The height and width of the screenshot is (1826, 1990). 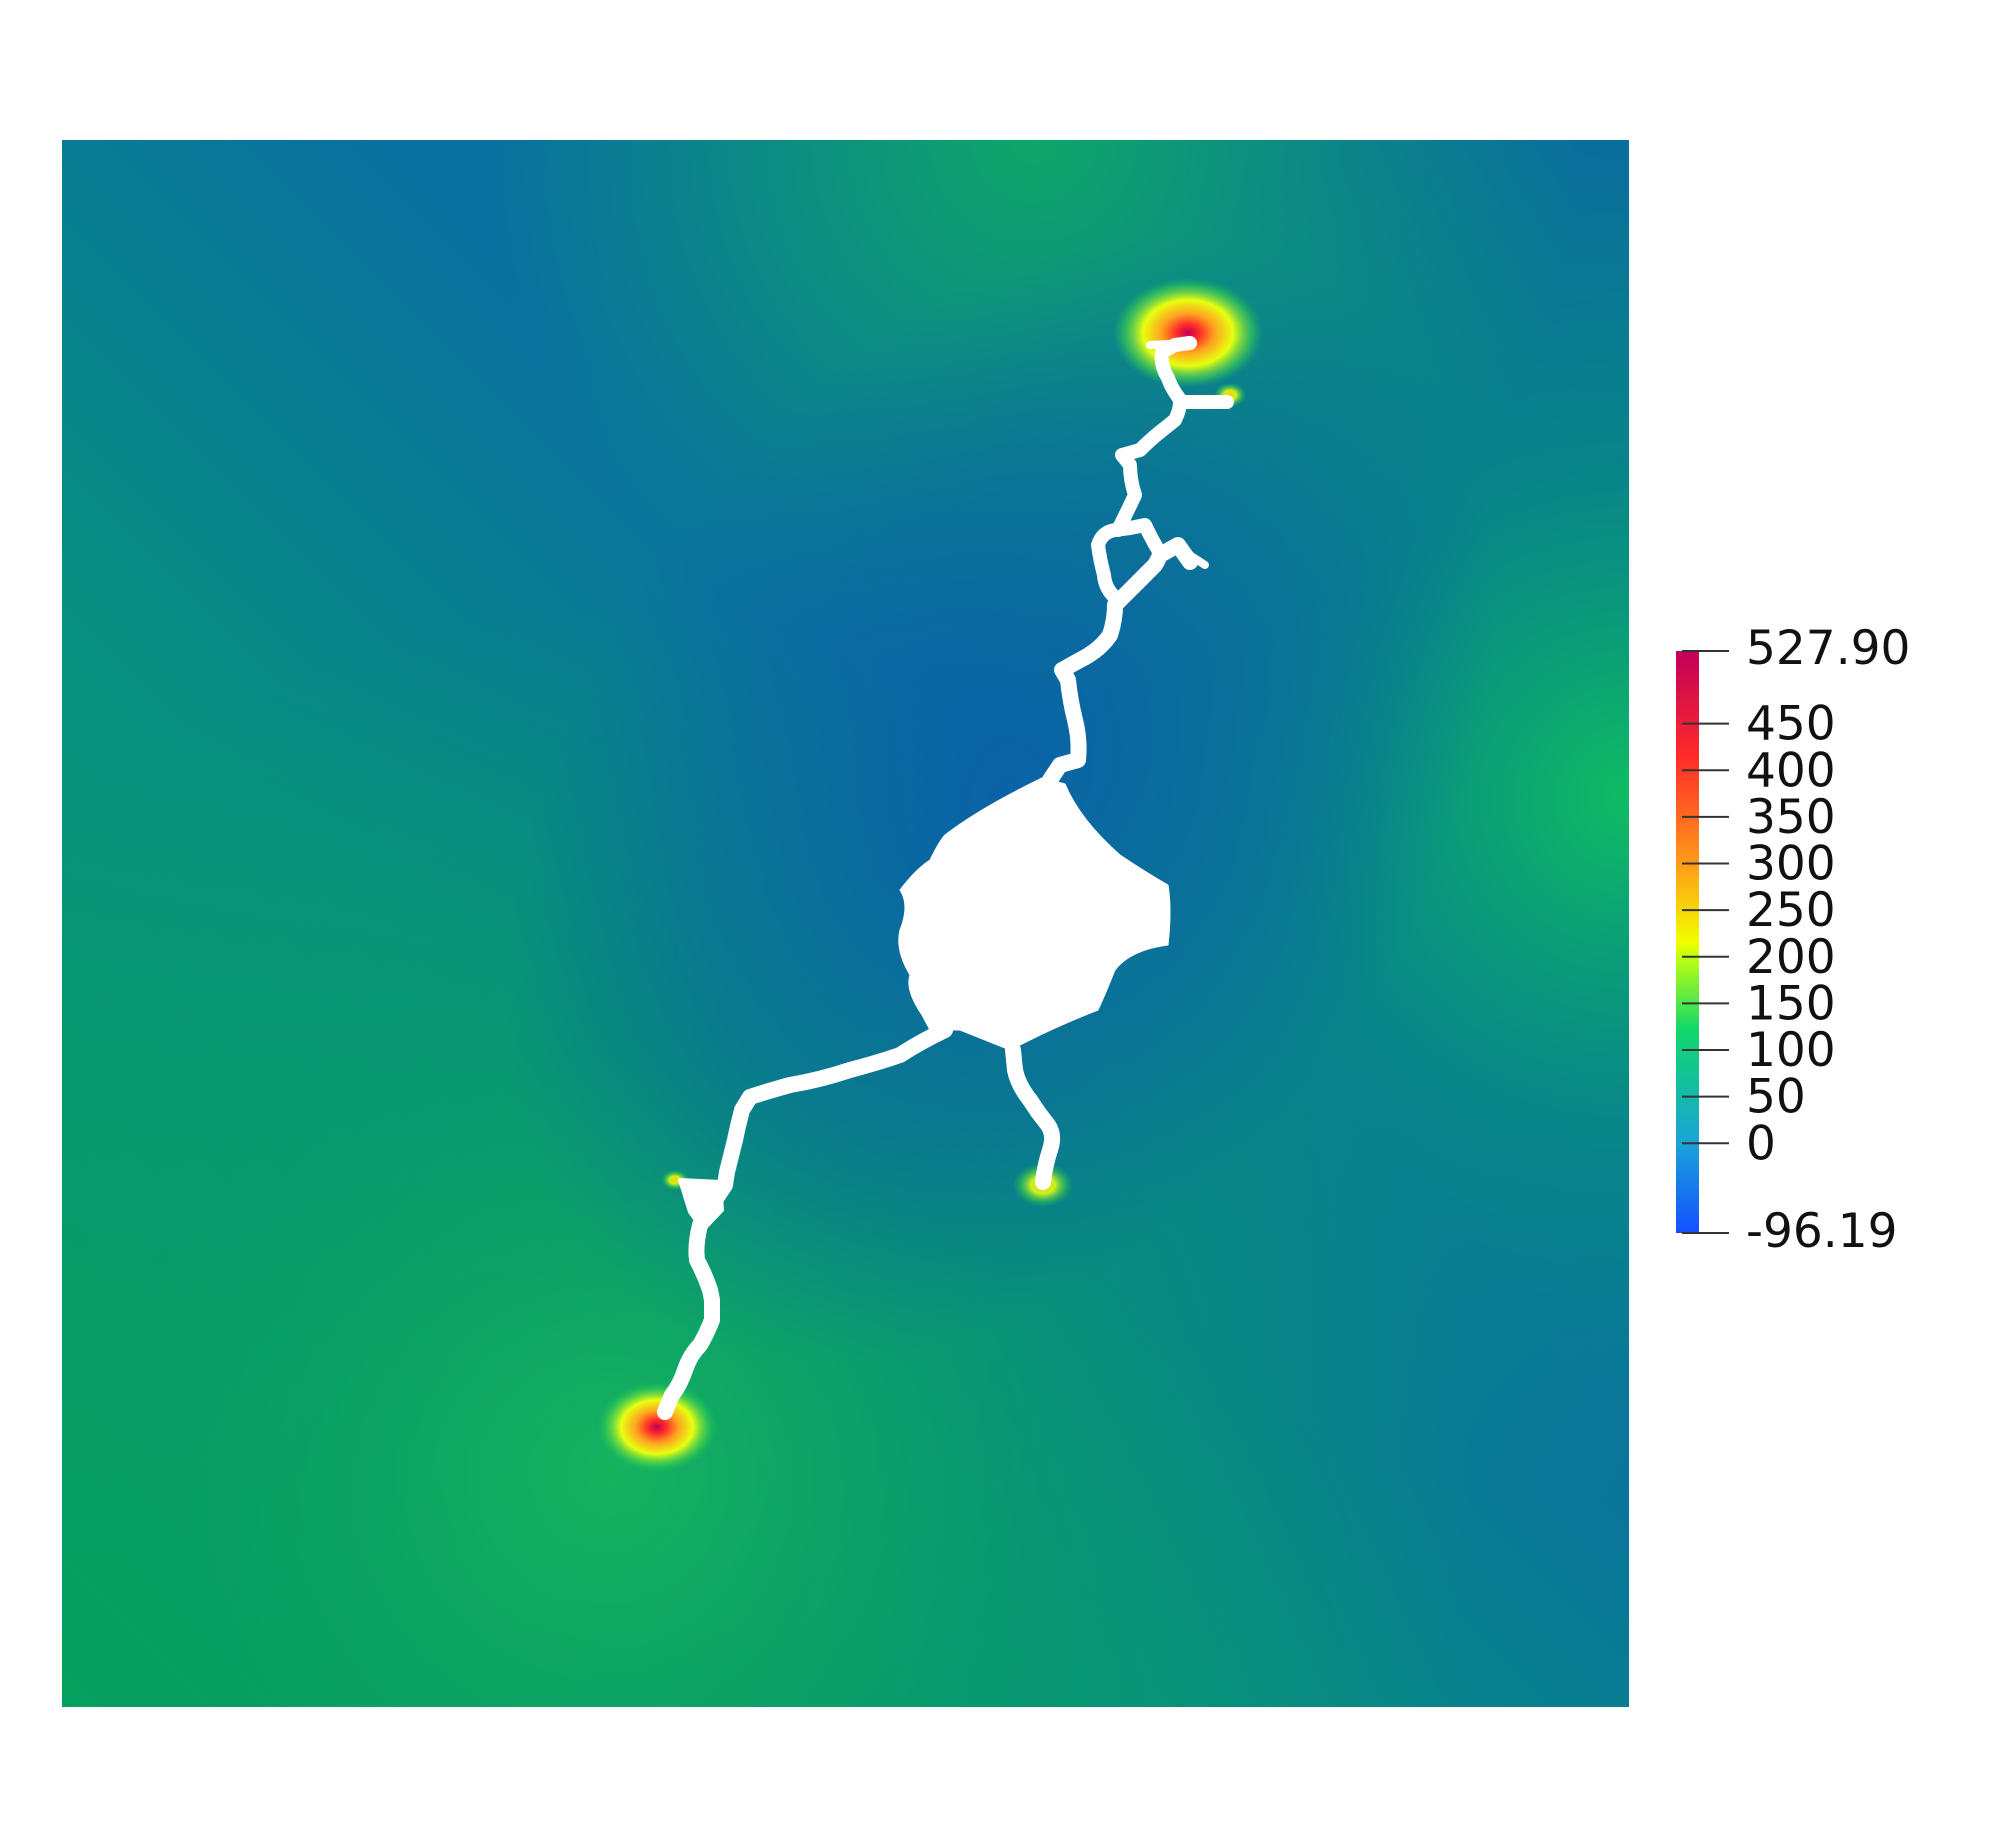 What do you see at coordinates (1033, 1116) in the screenshot?
I see `crack-lower-right` at bounding box center [1033, 1116].